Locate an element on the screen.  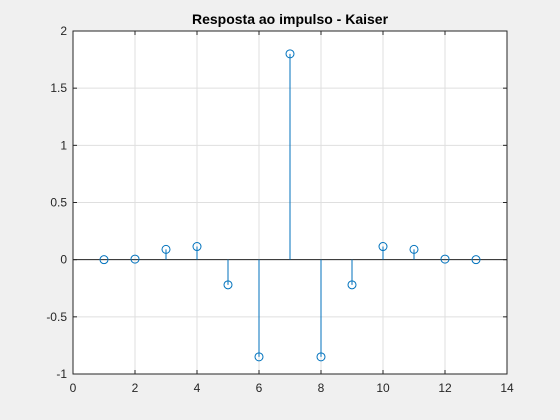
x-tick-label: 14 is located at coordinates (507, 388).